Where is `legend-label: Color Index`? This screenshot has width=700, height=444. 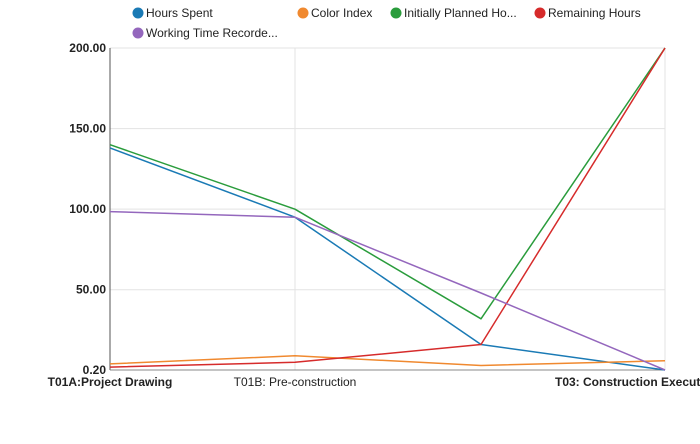
legend-label: Color Index is located at coordinates (341, 13).